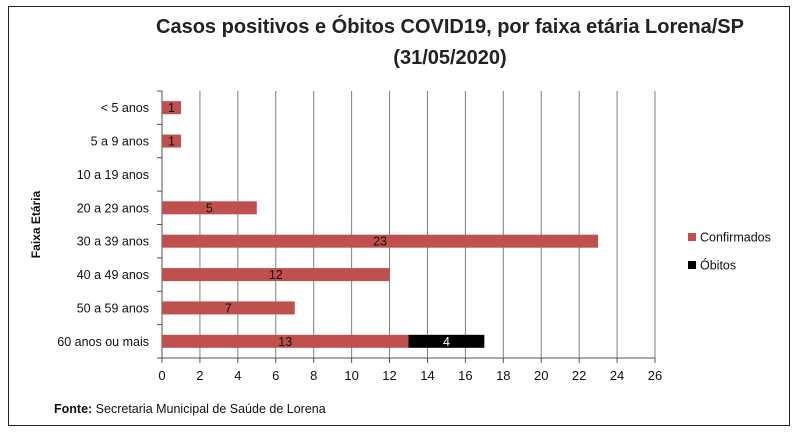 Image resolution: width=800 pixels, height=434 pixels. Describe the element at coordinates (113, 175) in the screenshot. I see `category-label: 10 a 19 anos` at that location.